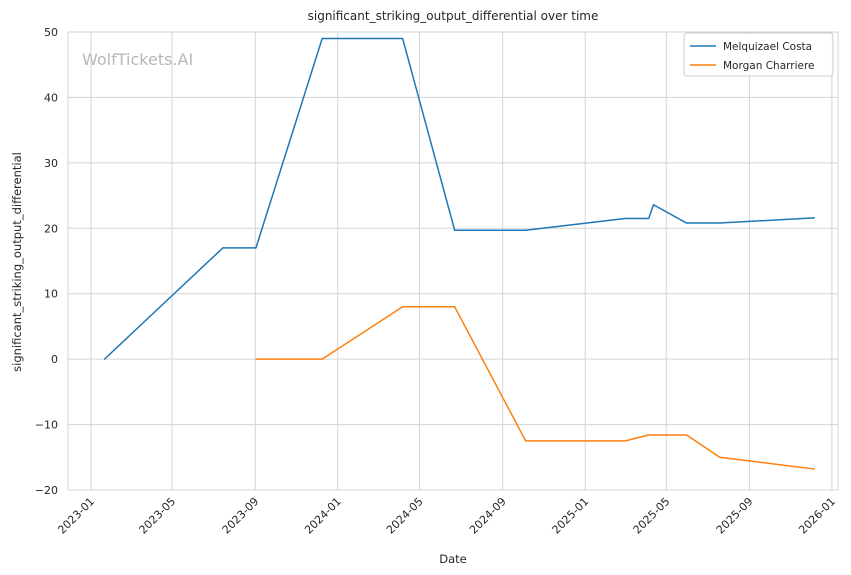 This screenshot has width=851, height=575. What do you see at coordinates (46, 425) in the screenshot?
I see `y-tick-label: −10` at bounding box center [46, 425].